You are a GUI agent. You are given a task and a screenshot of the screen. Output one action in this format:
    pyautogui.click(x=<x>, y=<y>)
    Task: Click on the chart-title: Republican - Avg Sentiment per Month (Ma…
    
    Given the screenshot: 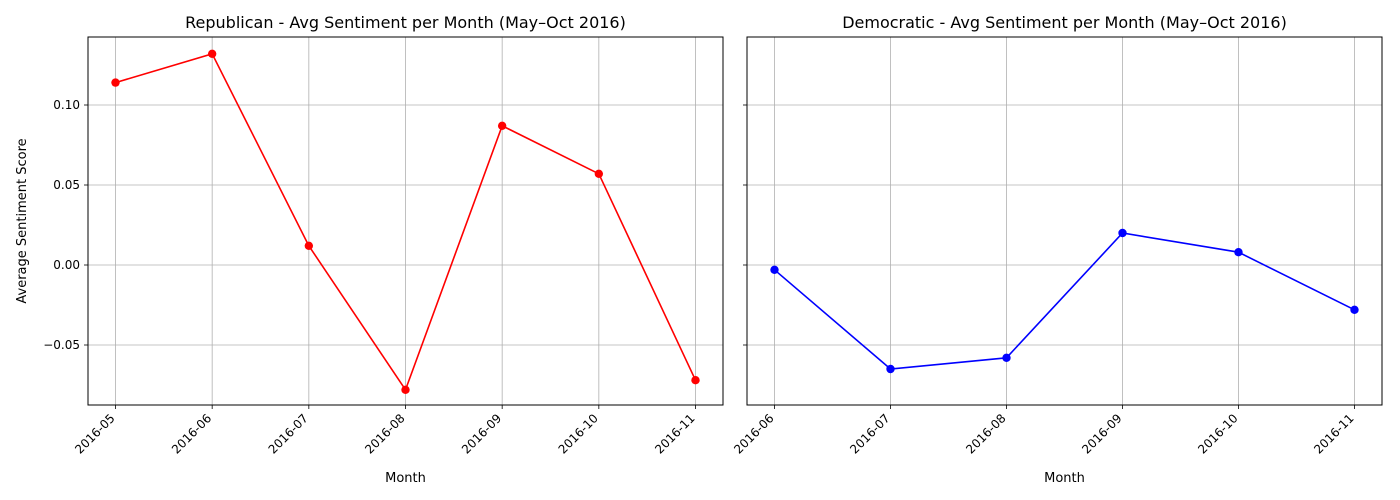 What is the action you would take?
    pyautogui.click(x=405, y=22)
    